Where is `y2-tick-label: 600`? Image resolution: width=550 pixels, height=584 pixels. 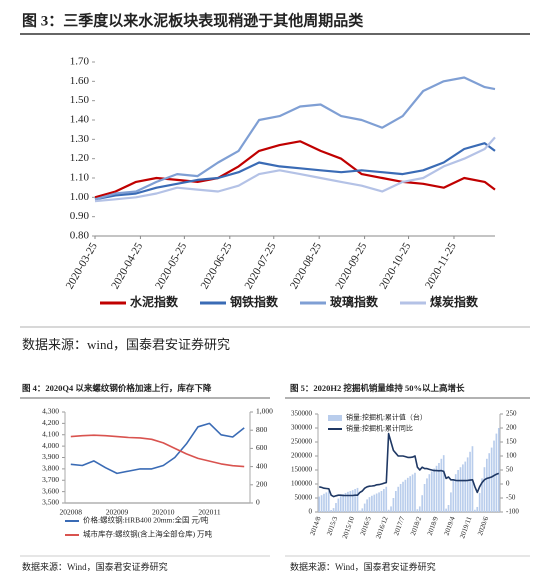
y2-tick-label: 600 is located at coordinates (262, 447).